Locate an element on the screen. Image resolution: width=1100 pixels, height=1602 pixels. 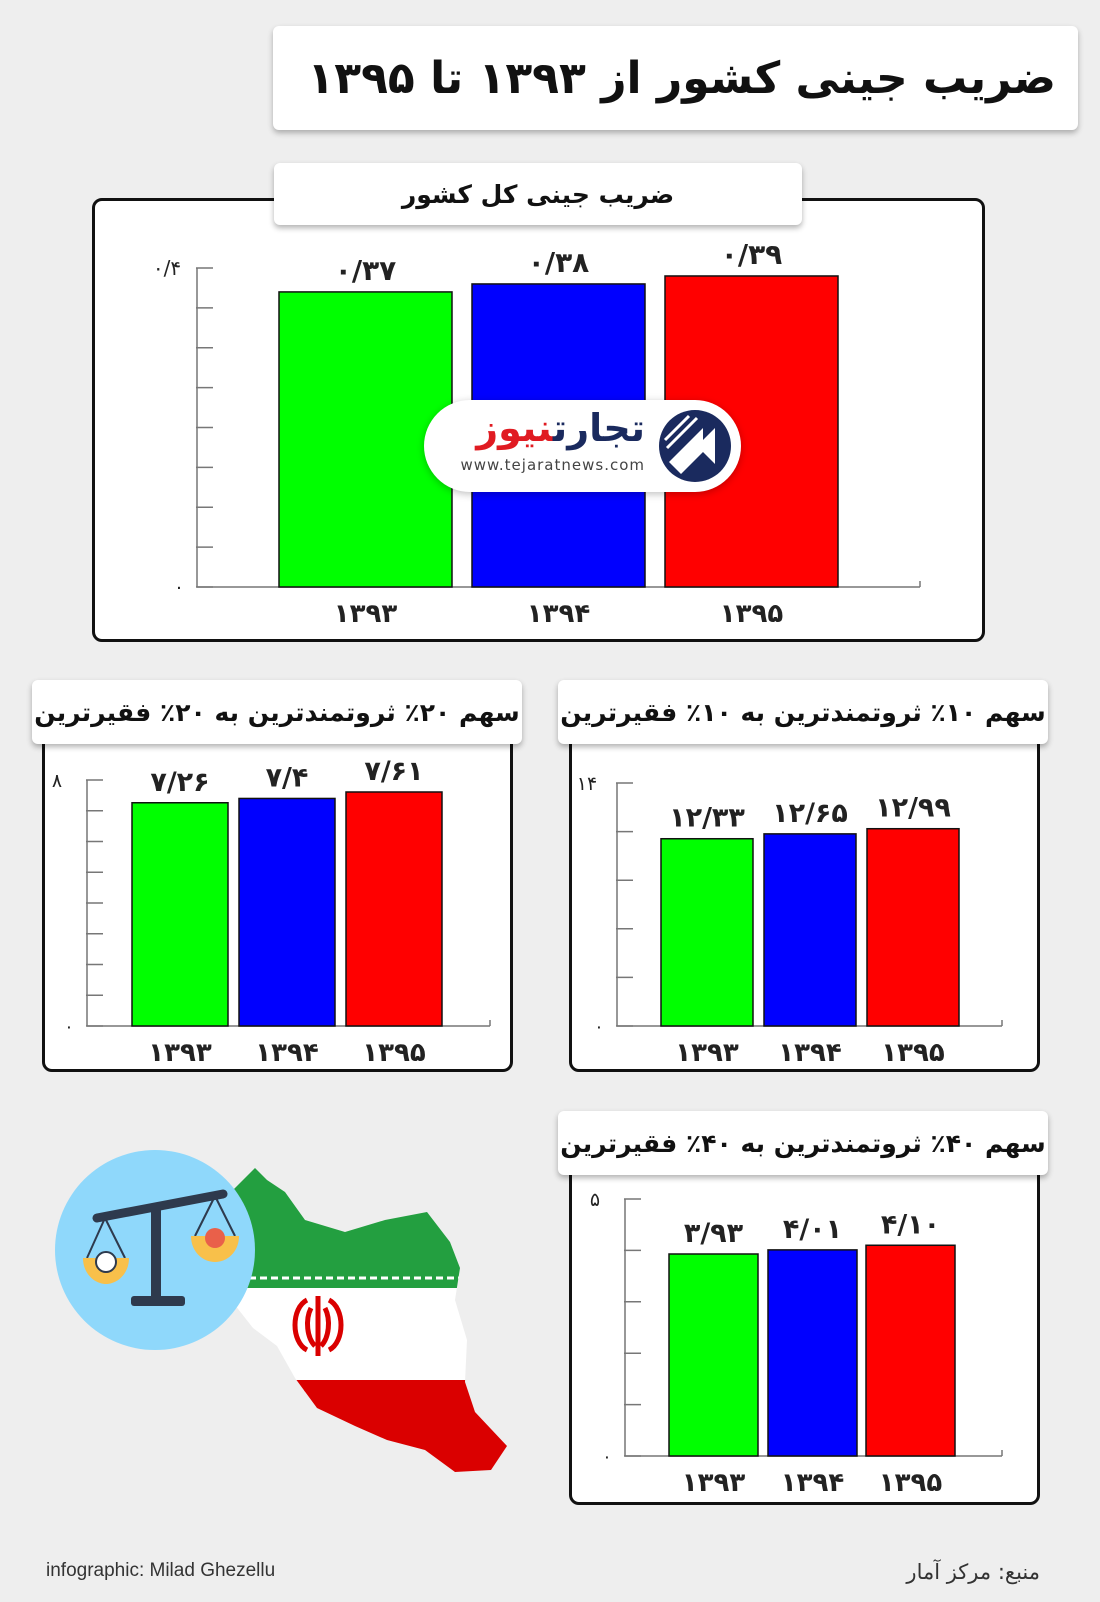
top10-category-label-1: ۱۳۹۳ is located at coordinates (707, 1053).